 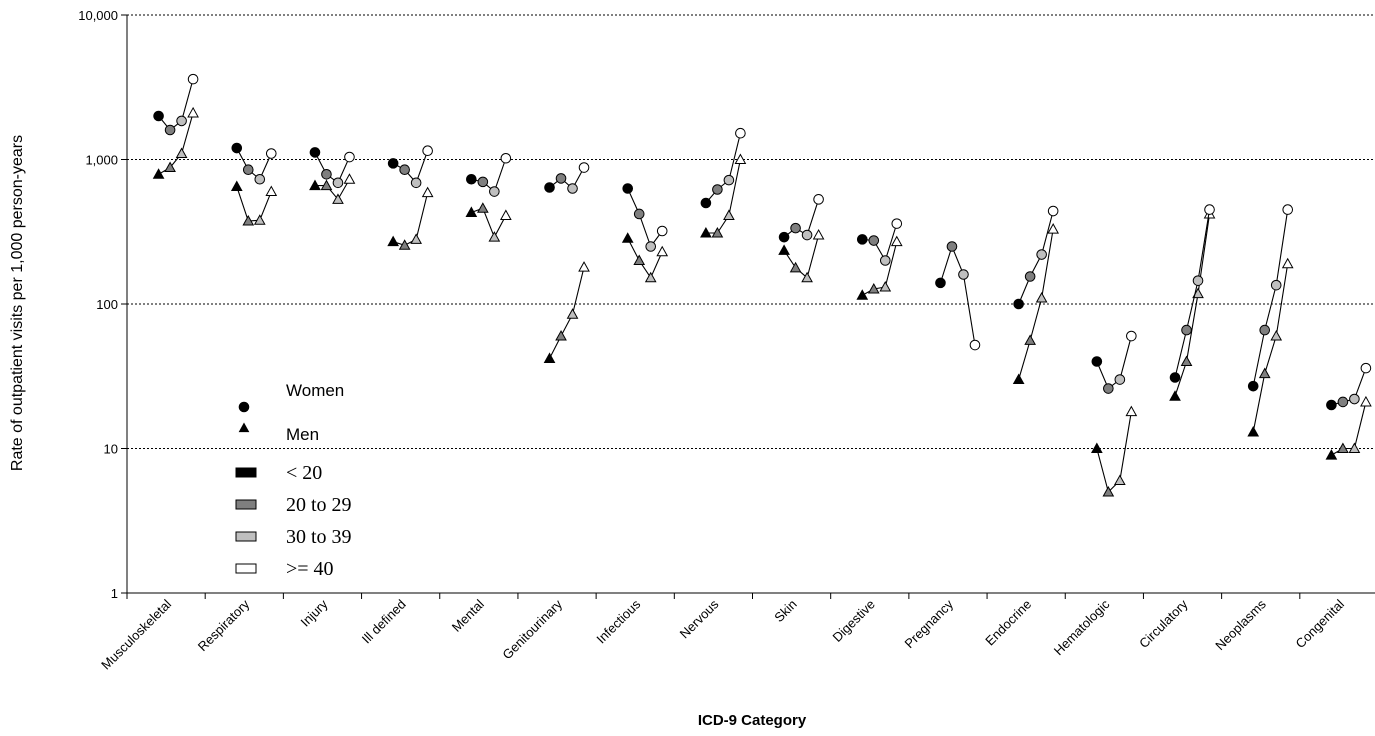 I want to click on y-tick-label: 10, so click(x=111, y=449).